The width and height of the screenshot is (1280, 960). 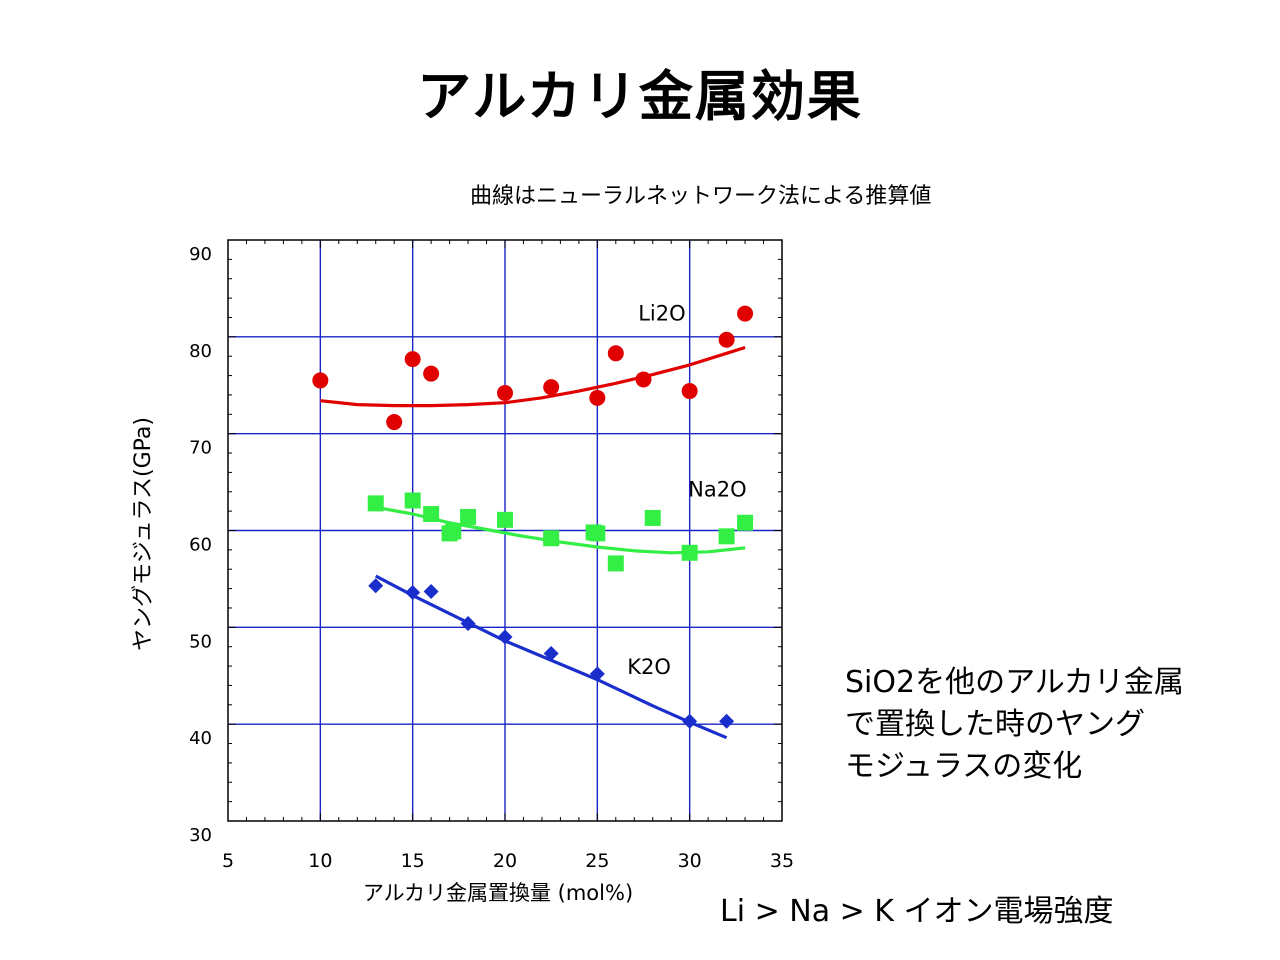 I want to click on x-tick-label: 20, so click(x=505, y=861).